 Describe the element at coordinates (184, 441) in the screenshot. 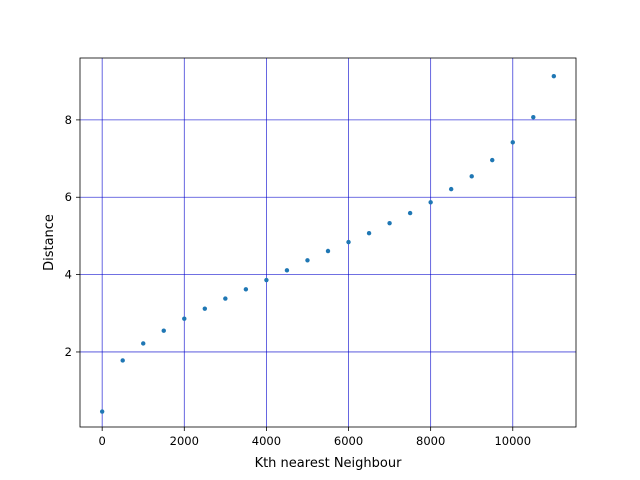

I see `x-tick-label: 2000` at that location.